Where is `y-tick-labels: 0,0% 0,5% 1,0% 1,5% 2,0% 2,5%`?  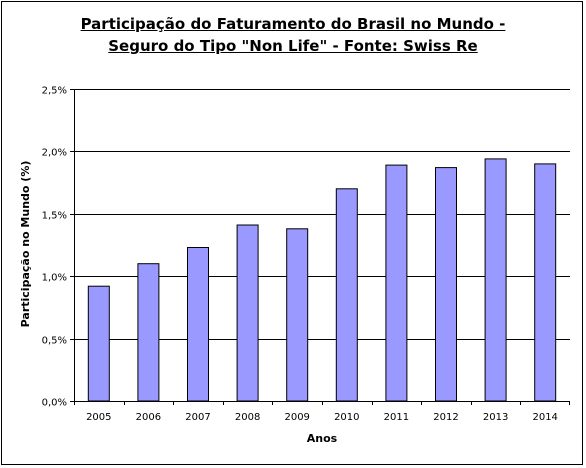 y-tick-labels: 0,0% 0,5% 1,0% 1,5% 2,0% 2,5% is located at coordinates (54, 247).